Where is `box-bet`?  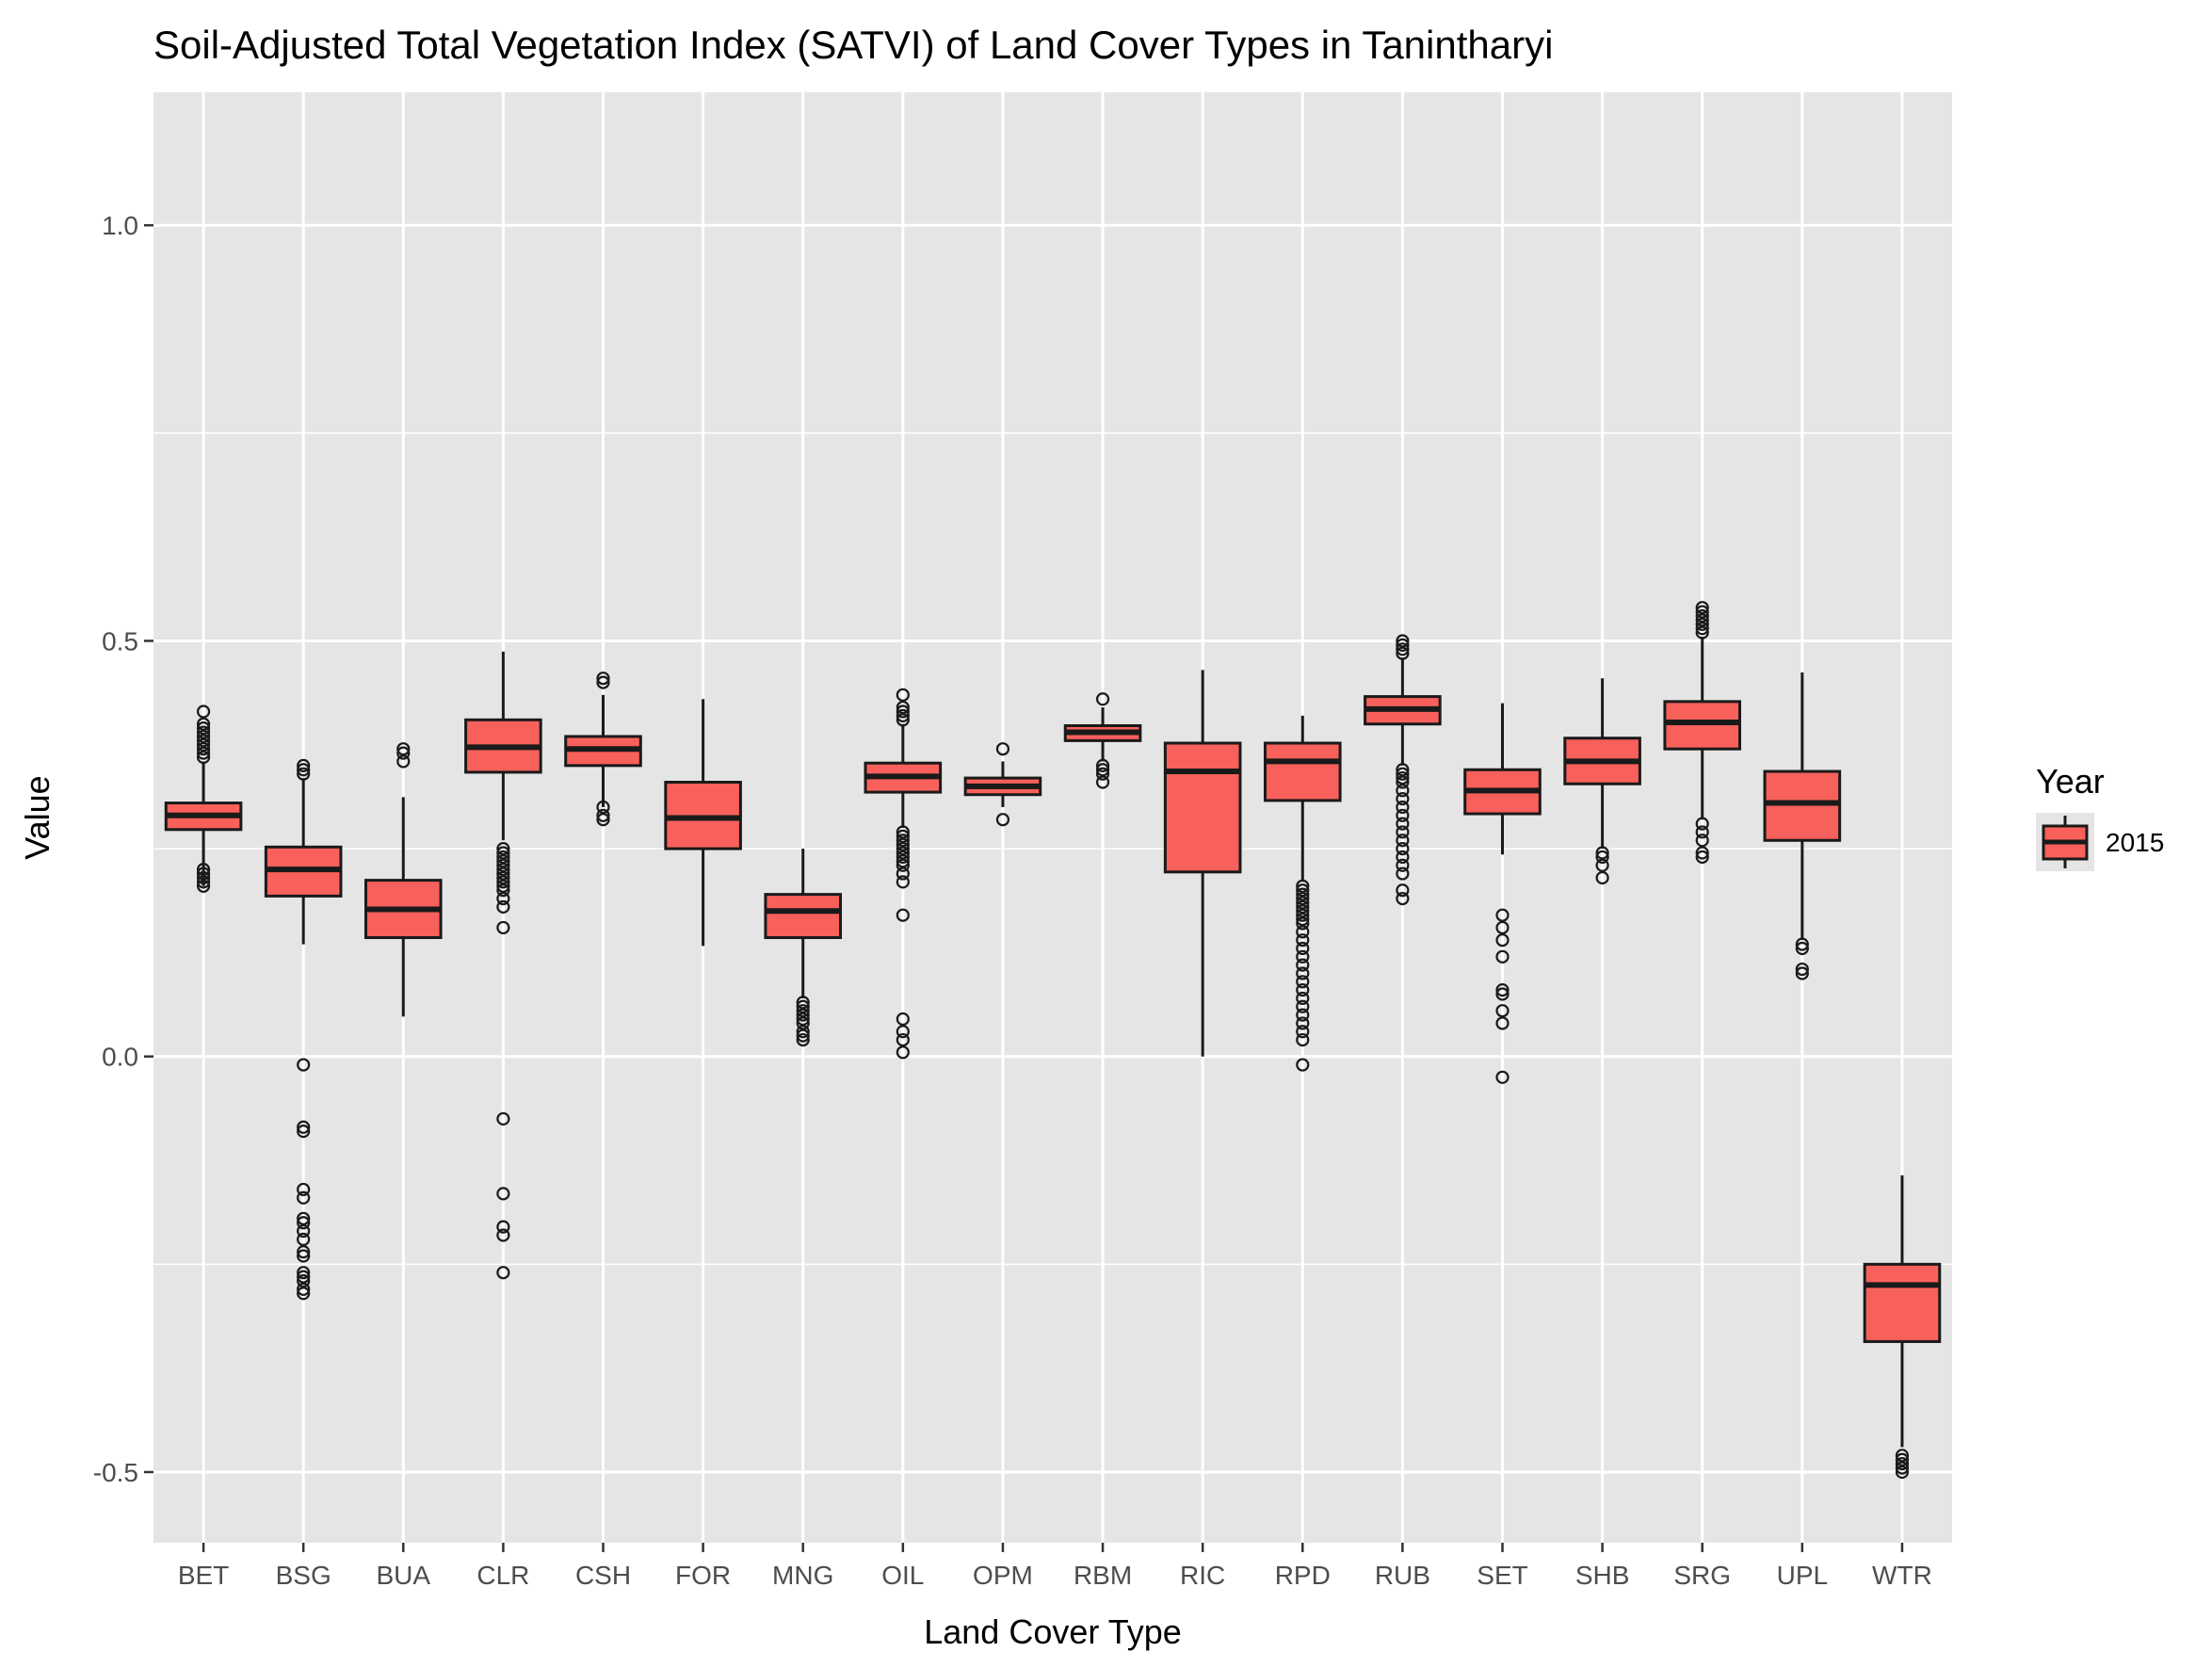
box-bet is located at coordinates (203, 798).